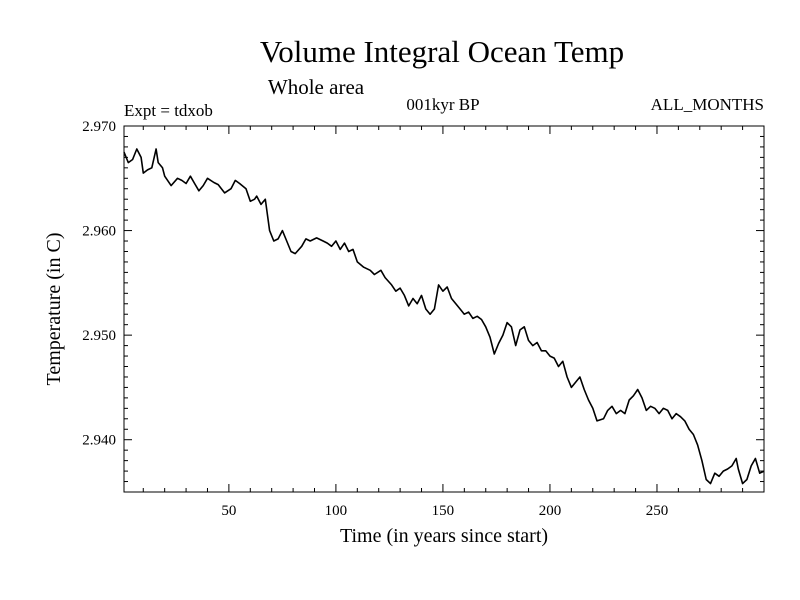 This screenshot has width=800, height=600. Describe the element at coordinates (228, 511) in the screenshot. I see `x-tick-label: 50` at that location.